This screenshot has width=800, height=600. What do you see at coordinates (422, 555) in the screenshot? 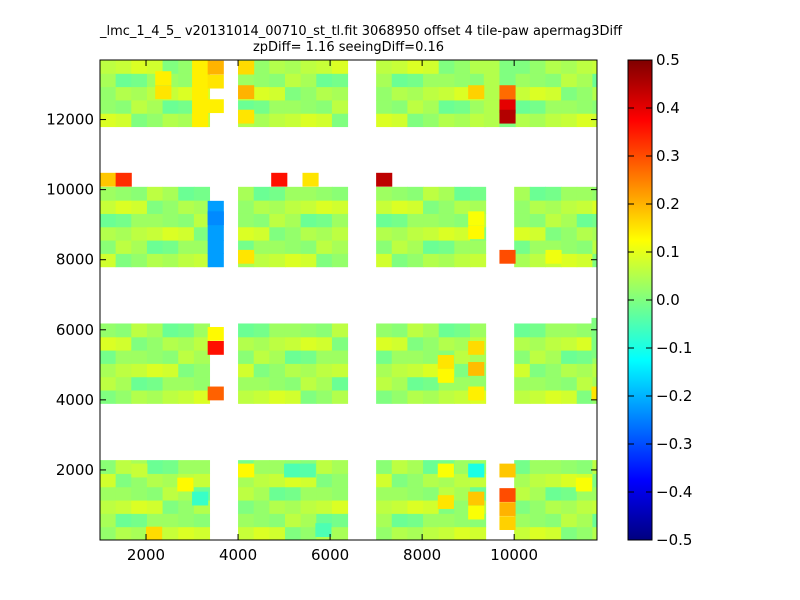
I see `x-tick-label: 8000` at bounding box center [422, 555].